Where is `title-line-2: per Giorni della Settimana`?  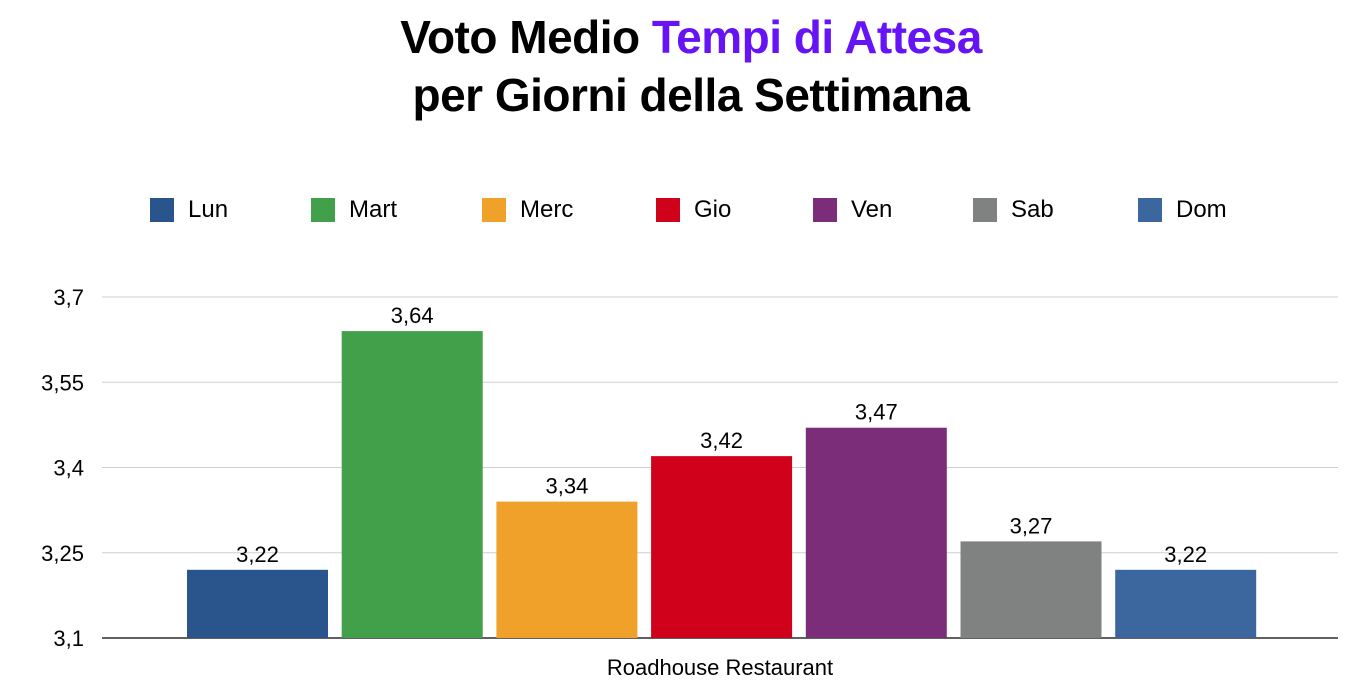
title-line-2: per Giorni della Settimana is located at coordinates (691, 95).